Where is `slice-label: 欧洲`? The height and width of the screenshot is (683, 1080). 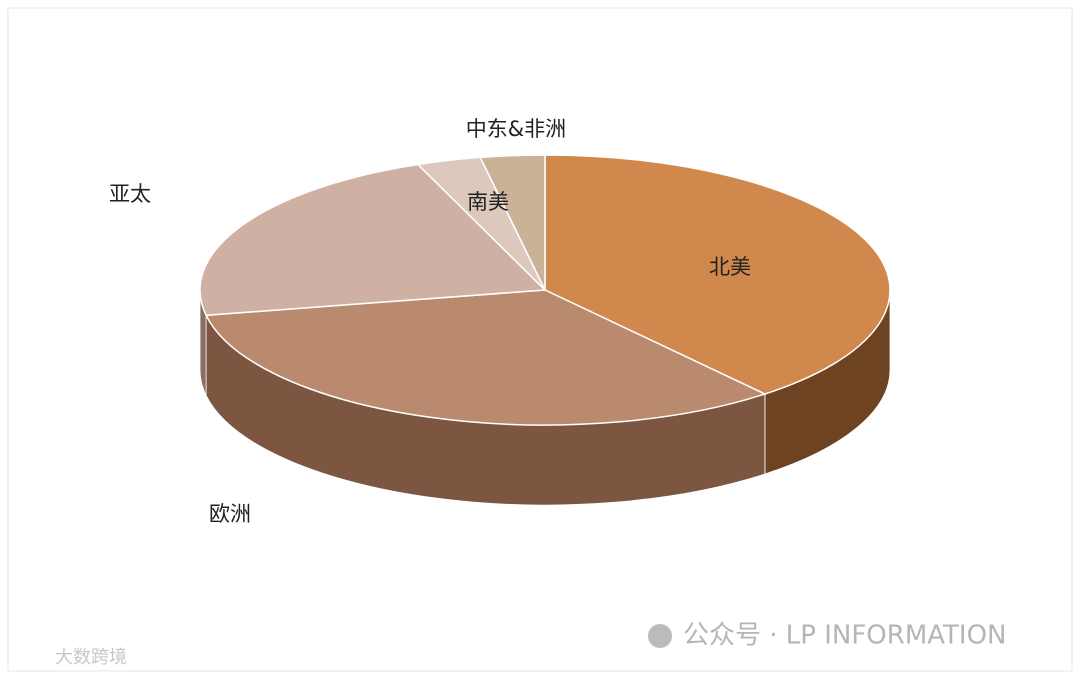 slice-label: 欧洲 is located at coordinates (230, 514).